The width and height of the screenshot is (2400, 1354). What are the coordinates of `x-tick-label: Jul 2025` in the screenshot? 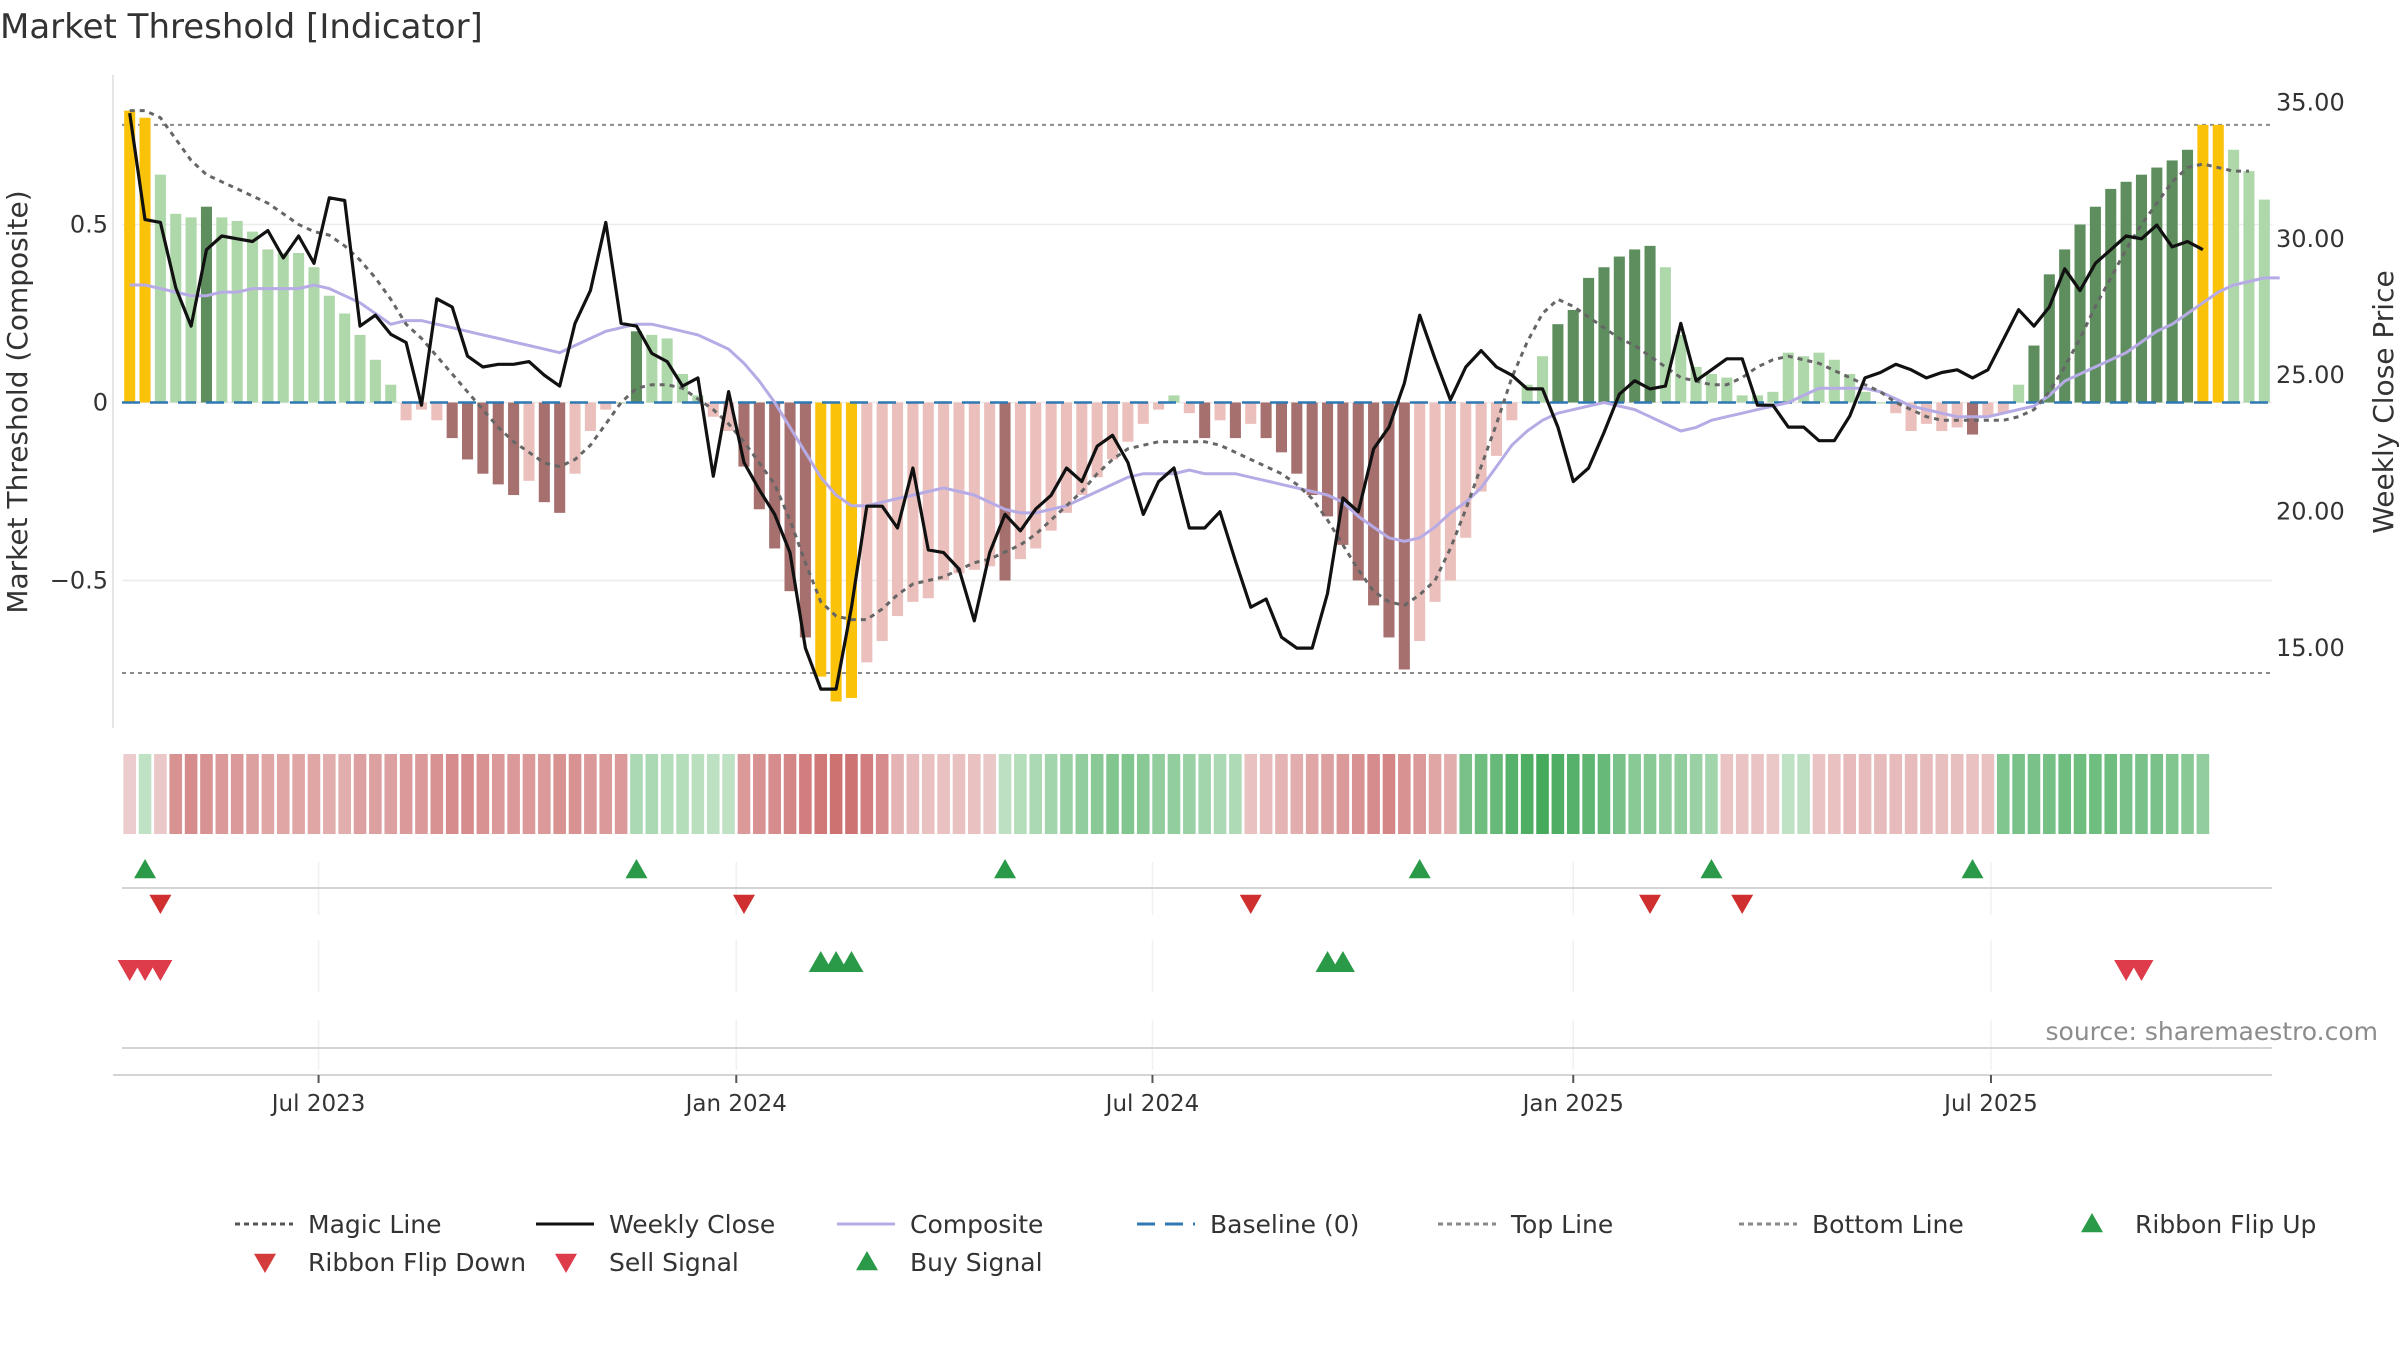 It's located at (1990, 1104).